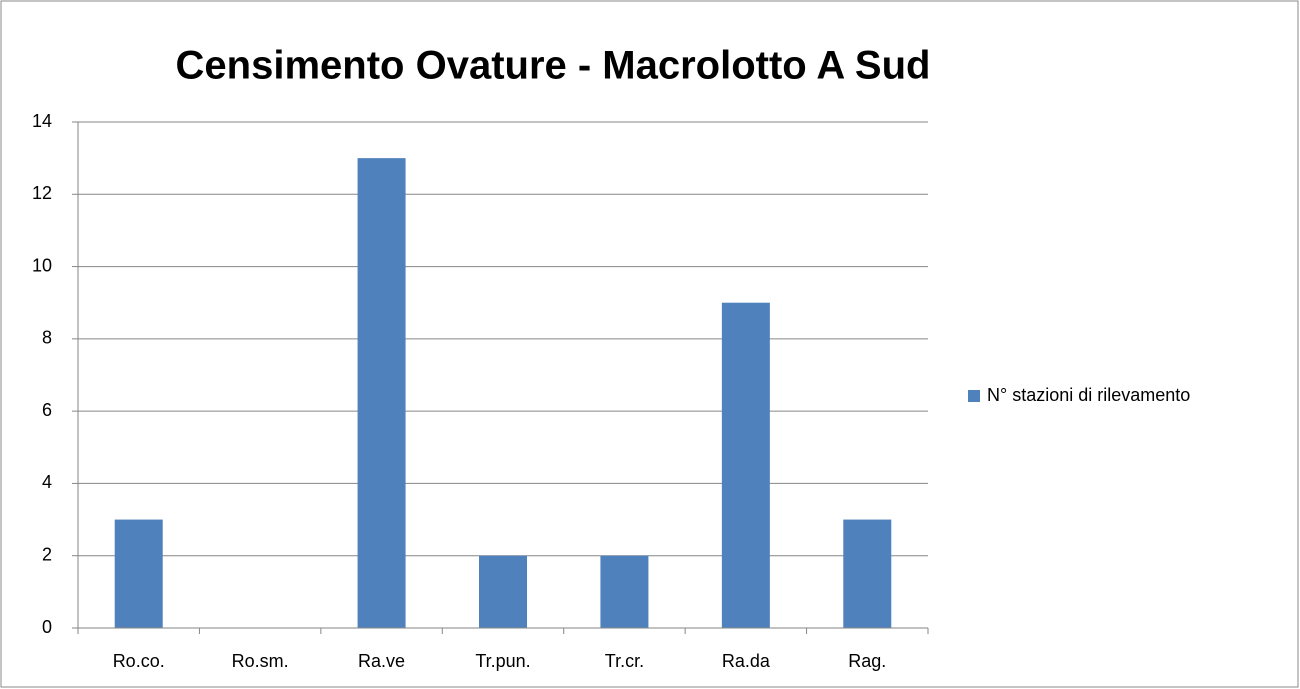 The image size is (1300, 689). What do you see at coordinates (553, 66) in the screenshot?
I see `chart-title: Censimento Ovature - Macrolotto A Sud` at bounding box center [553, 66].